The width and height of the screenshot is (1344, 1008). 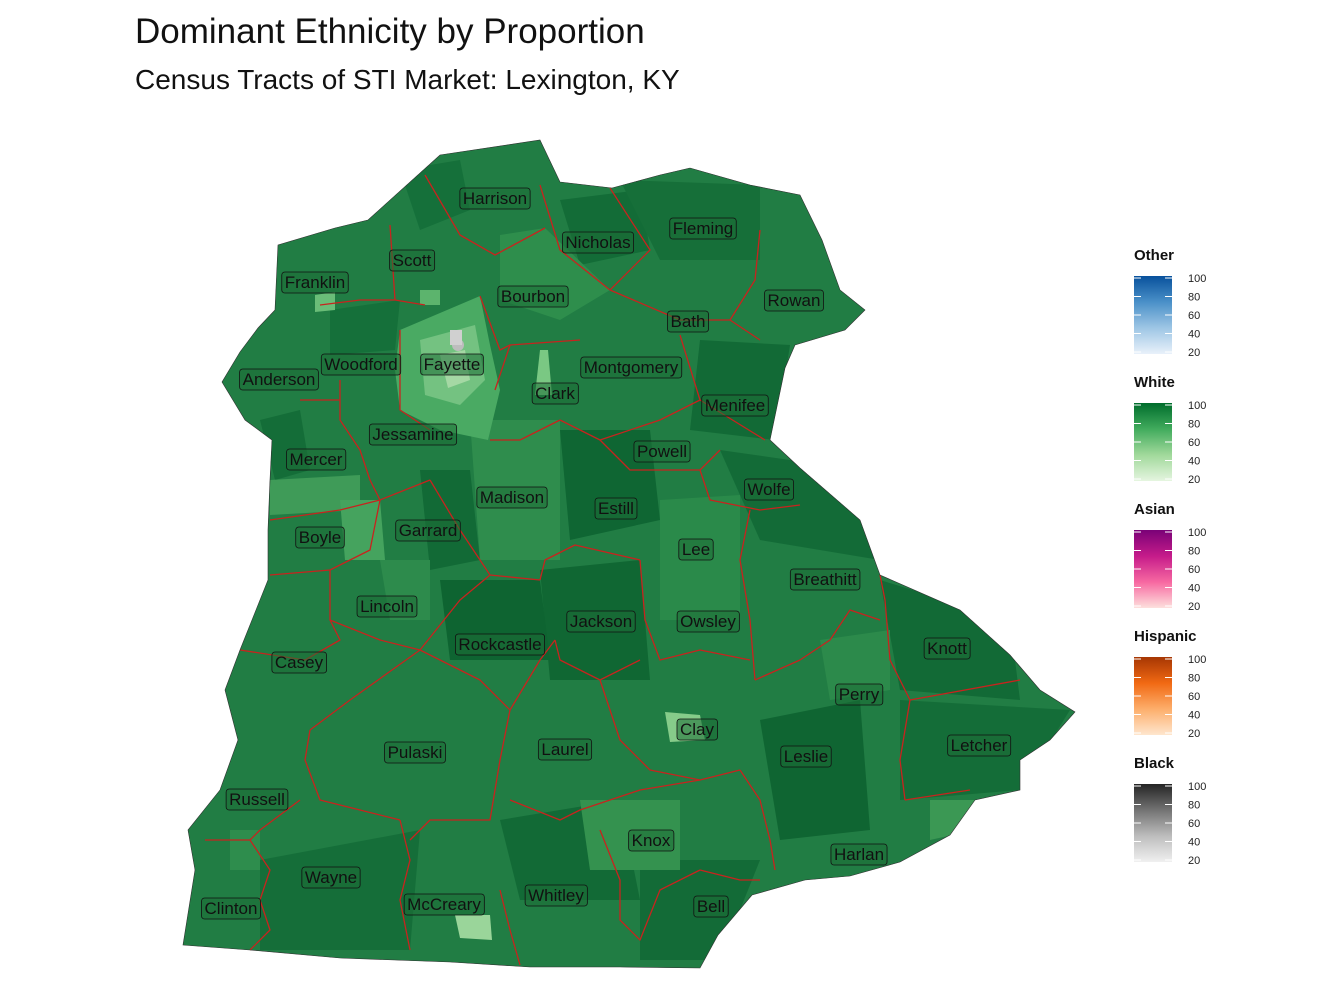 I want to click on svg-text: Mercer, so click(x=316, y=459).